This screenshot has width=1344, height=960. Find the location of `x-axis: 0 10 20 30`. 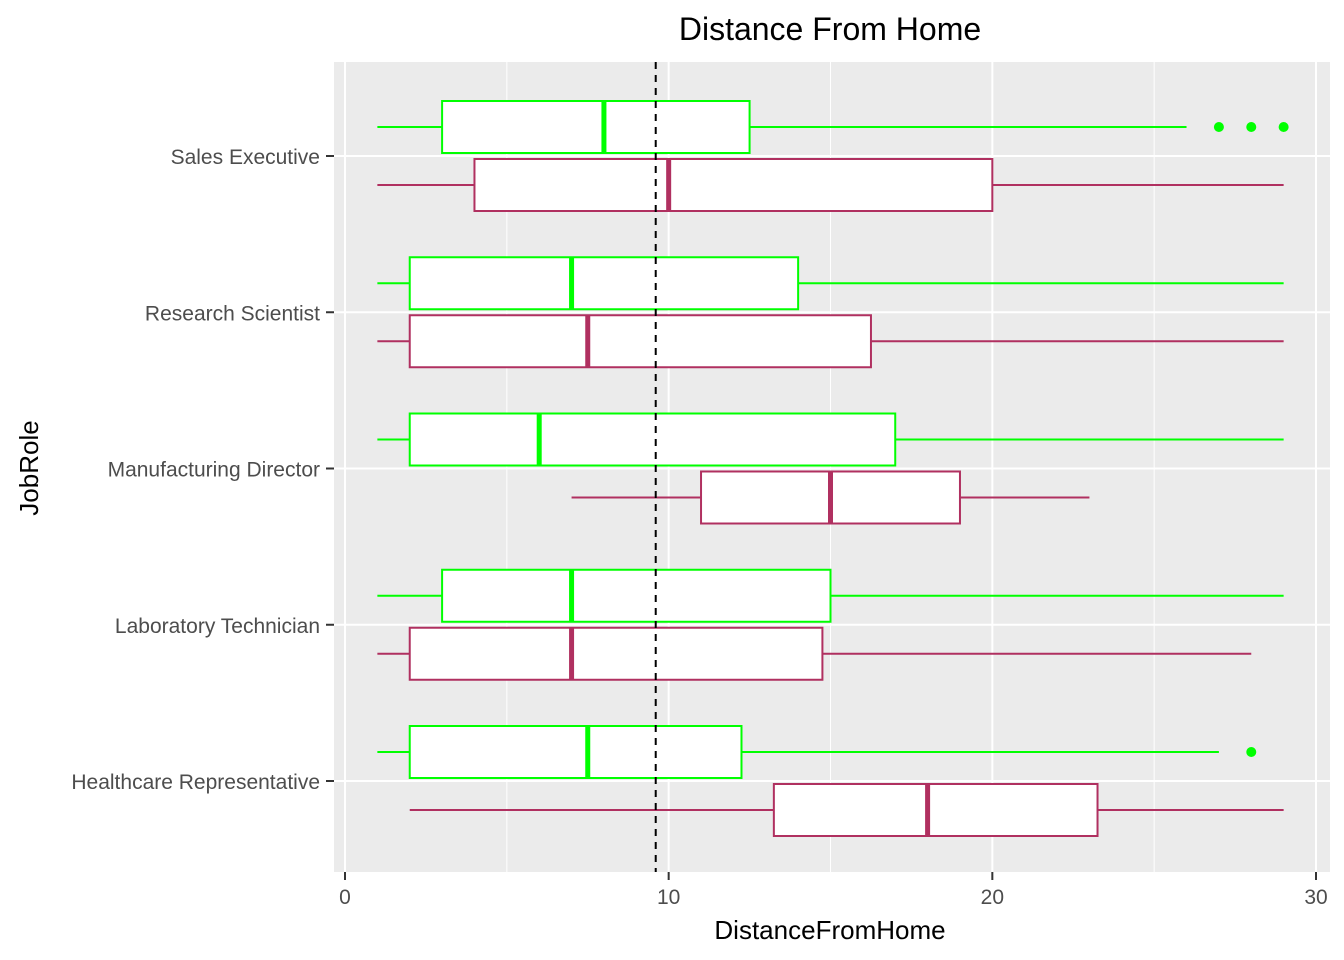

x-axis: 0 10 20 30 is located at coordinates (833, 890).